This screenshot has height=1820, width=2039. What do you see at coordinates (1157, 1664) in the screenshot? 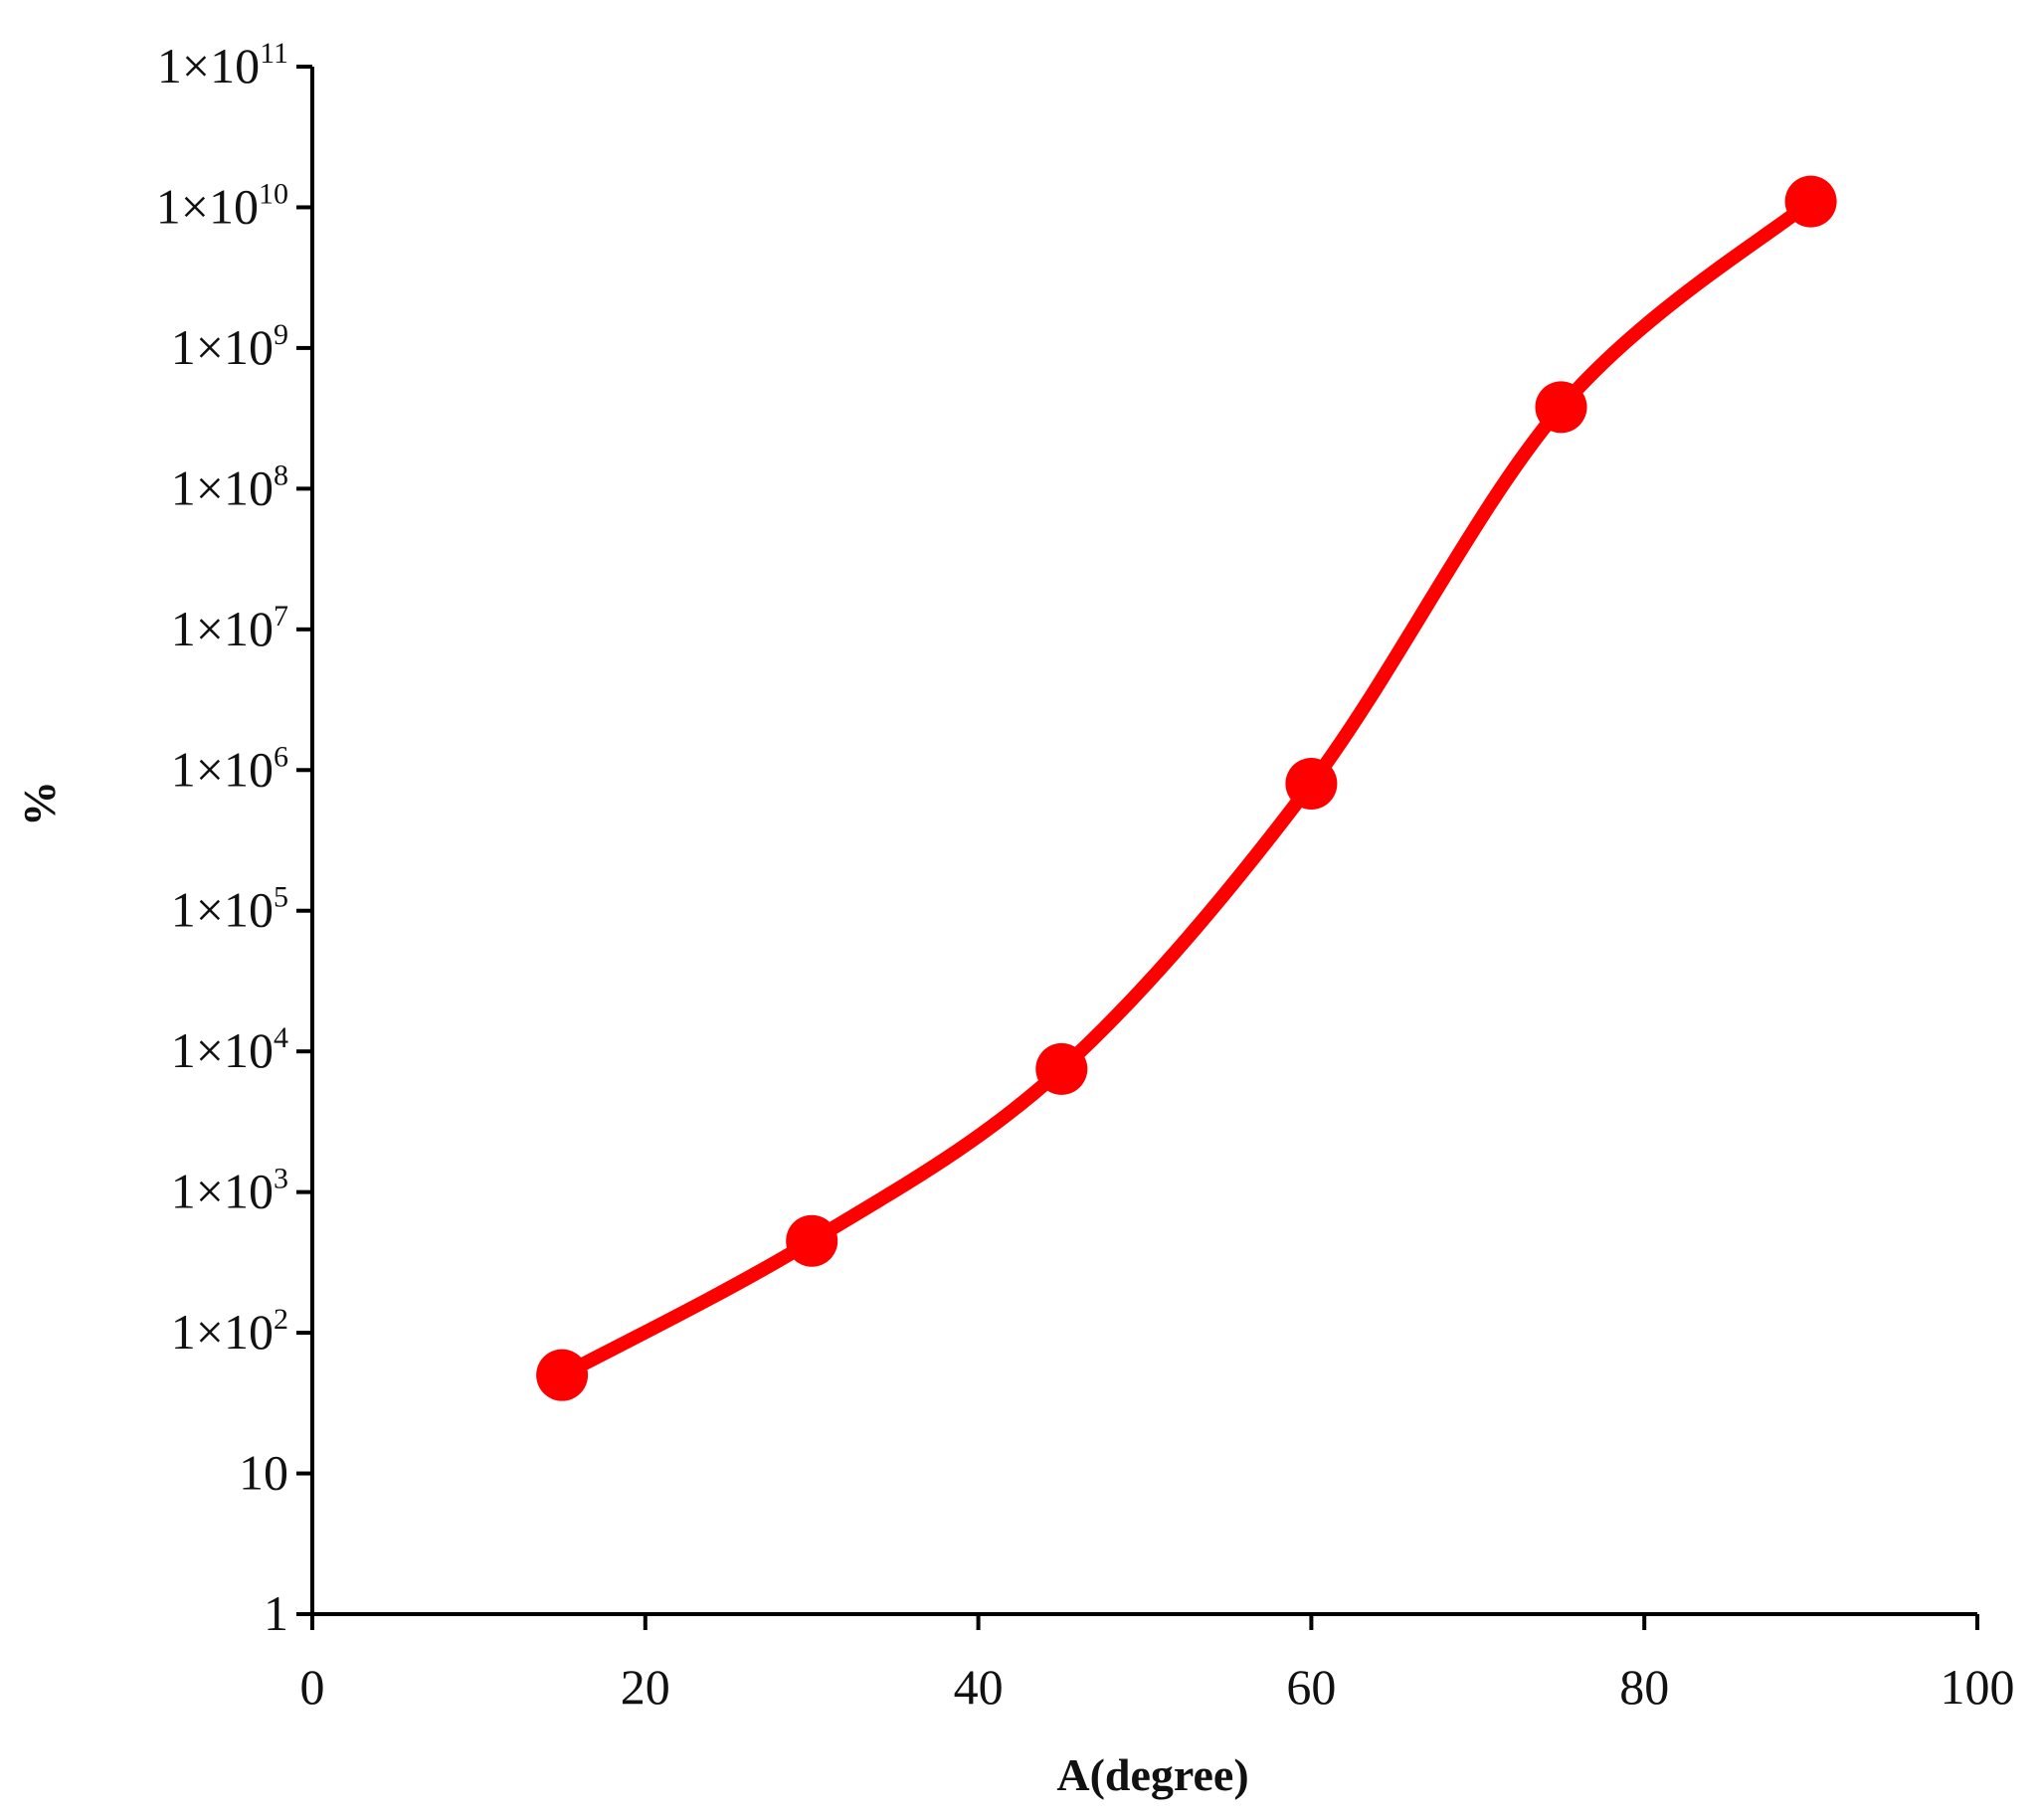
I see `x-axis-ticks: 0 20 40 60 80 100` at bounding box center [1157, 1664].